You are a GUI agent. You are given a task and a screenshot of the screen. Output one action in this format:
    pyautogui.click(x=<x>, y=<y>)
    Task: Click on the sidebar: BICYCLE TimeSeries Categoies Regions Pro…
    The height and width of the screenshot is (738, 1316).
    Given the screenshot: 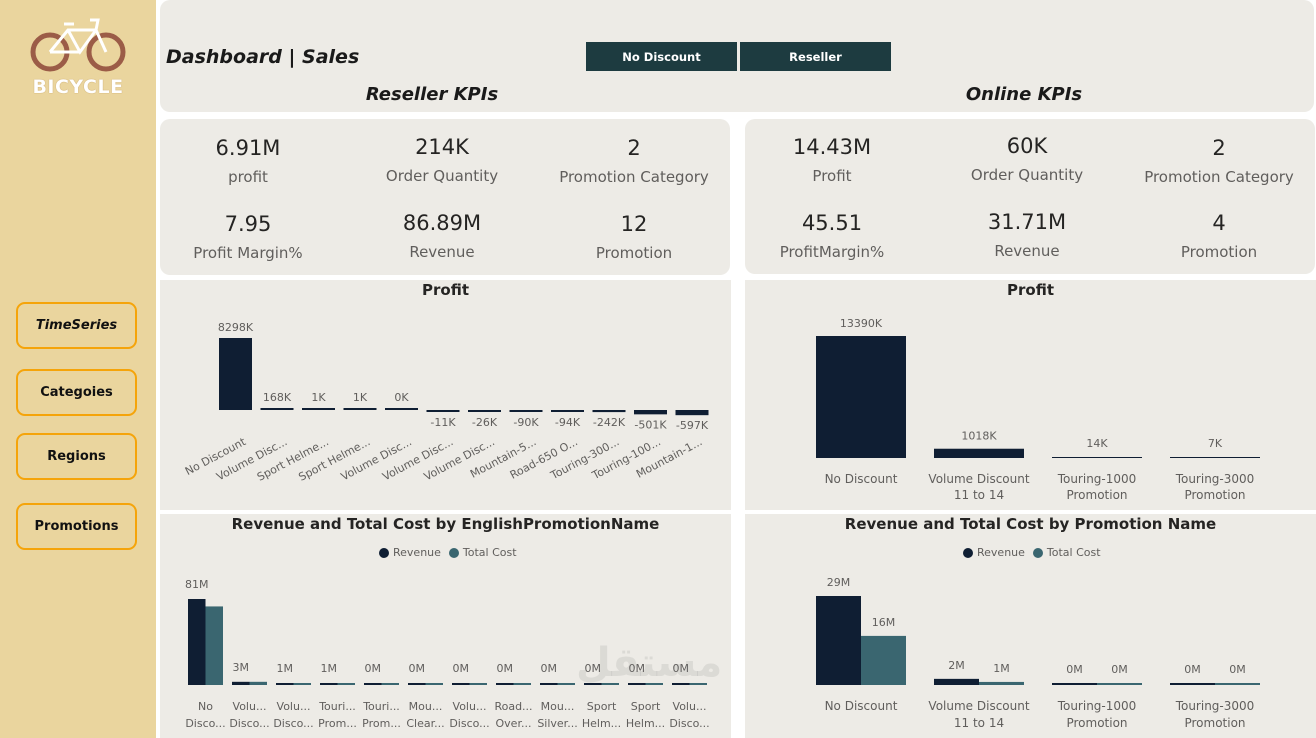 What is the action you would take?
    pyautogui.click(x=78, y=369)
    